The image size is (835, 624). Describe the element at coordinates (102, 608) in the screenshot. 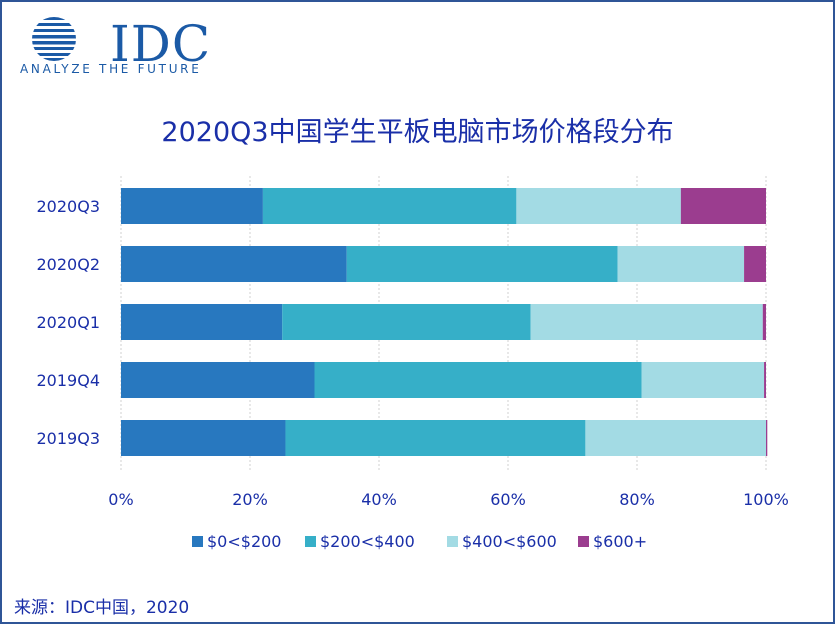

I see `source-note: 来源：IDC中国，2020` at that location.